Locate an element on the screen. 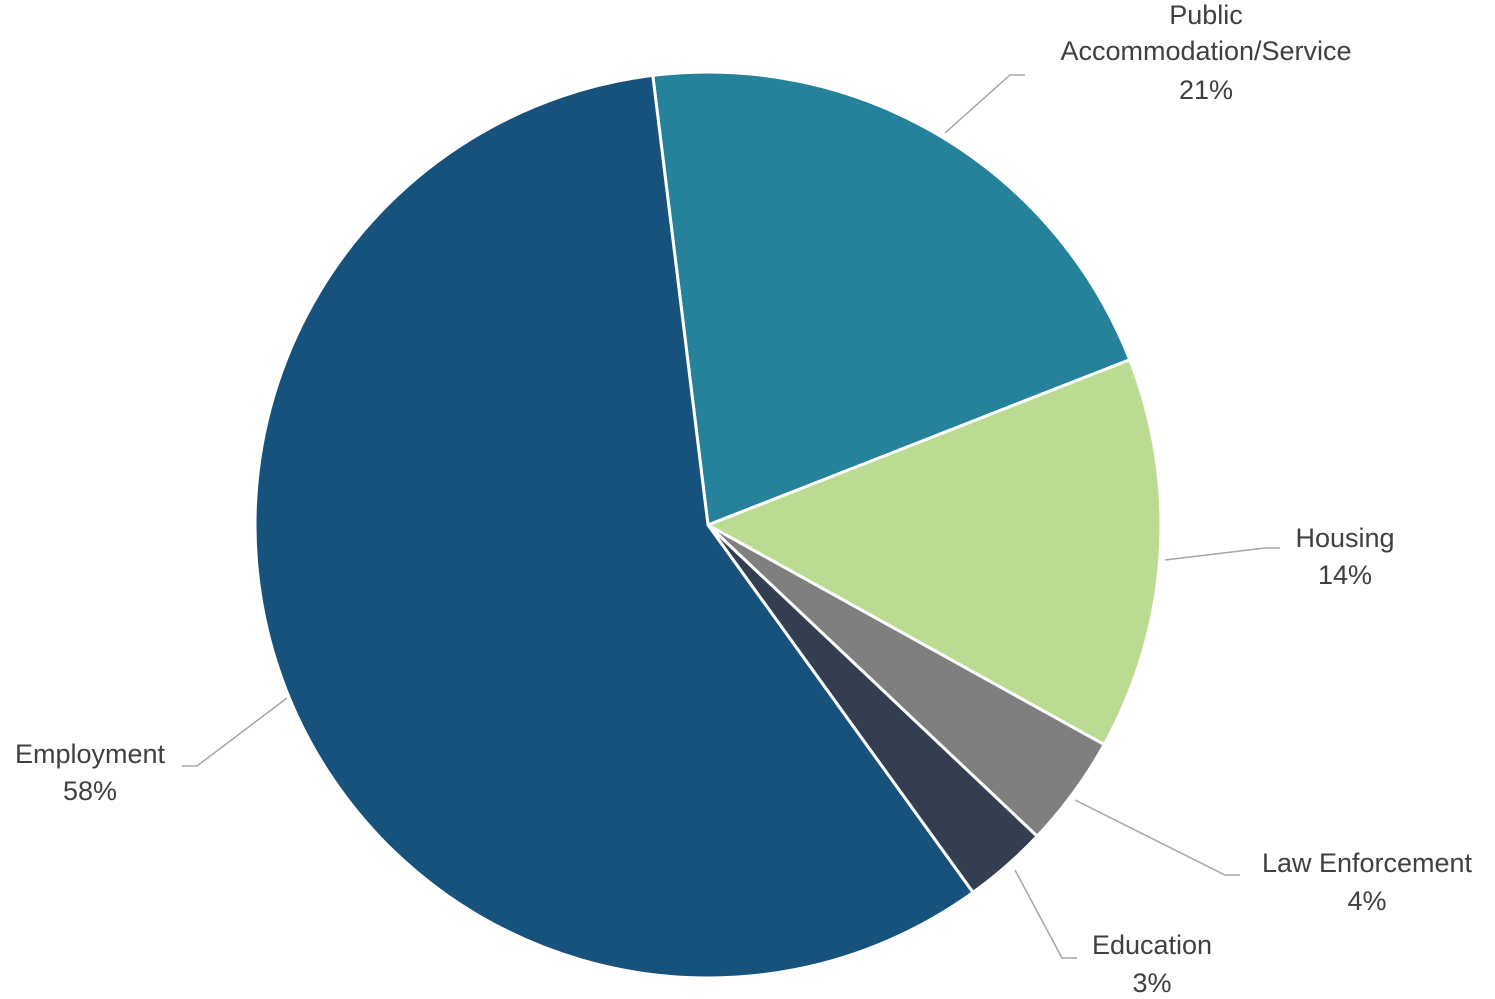 The height and width of the screenshot is (999, 1495). slice-label: Education is located at coordinates (1152, 945).